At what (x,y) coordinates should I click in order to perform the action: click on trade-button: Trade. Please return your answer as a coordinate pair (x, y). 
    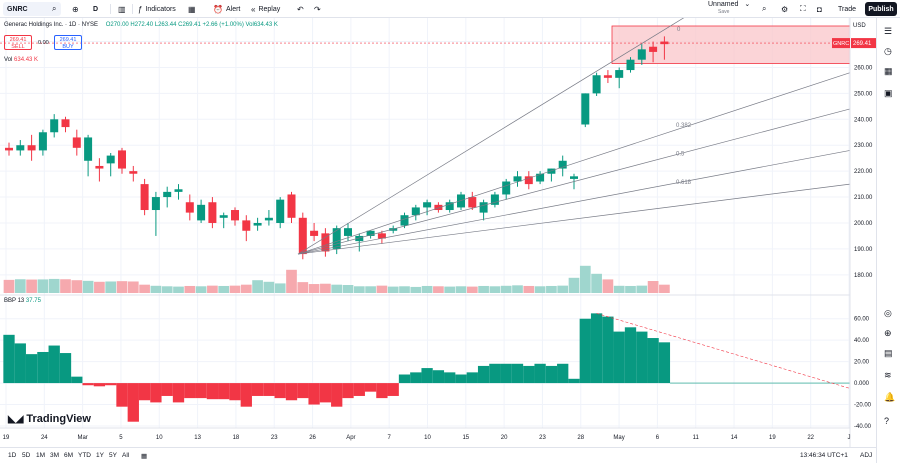
    Looking at the image, I should click on (847, 9).